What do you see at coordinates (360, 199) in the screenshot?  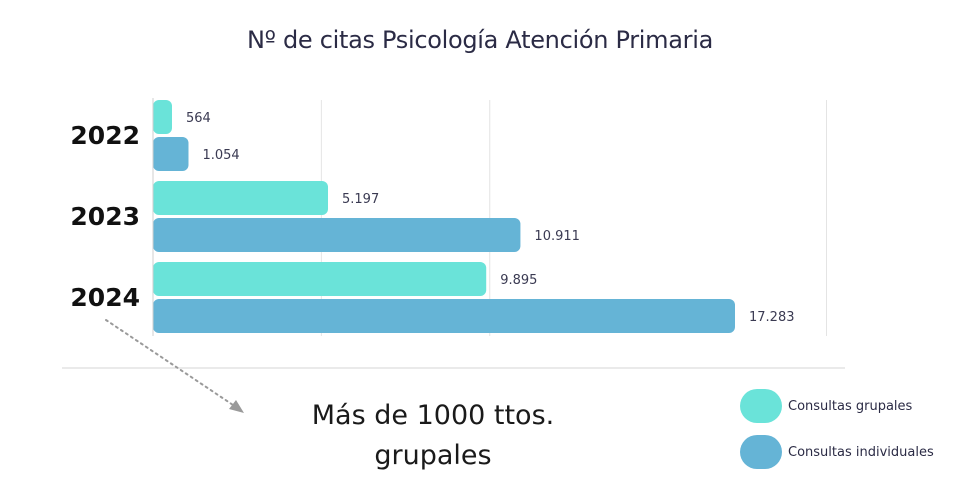 I see `data-label-2023-0: 5.197` at bounding box center [360, 199].